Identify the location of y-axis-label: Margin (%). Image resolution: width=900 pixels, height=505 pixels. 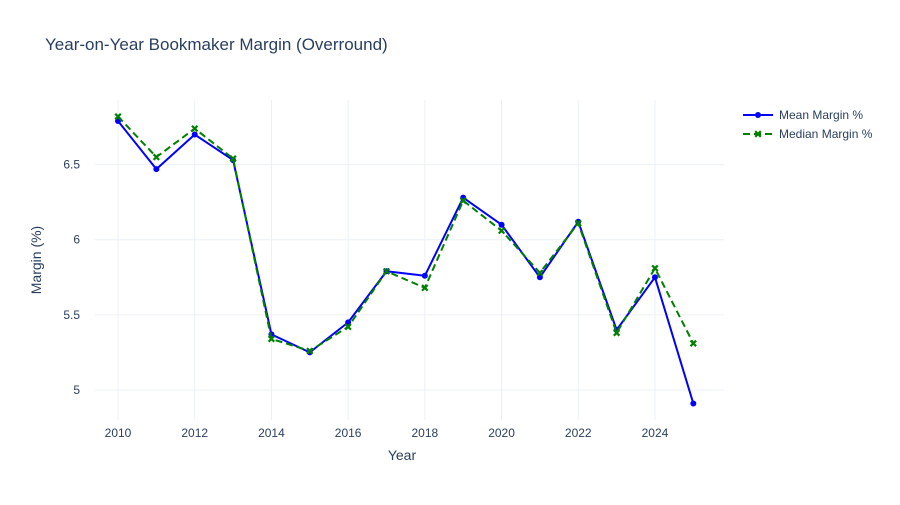
(36, 260).